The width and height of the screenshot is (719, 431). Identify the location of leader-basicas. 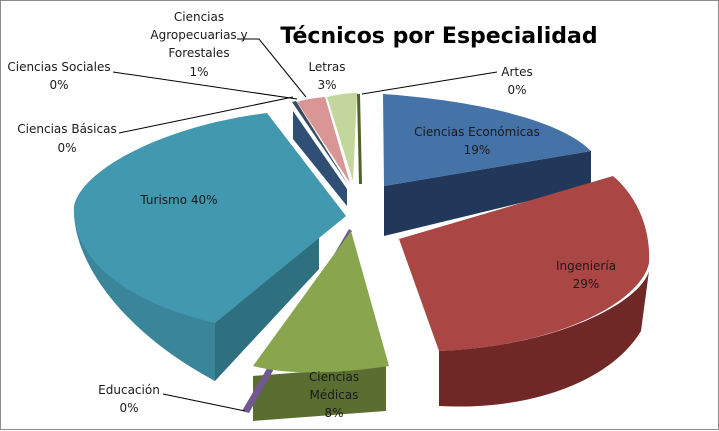
(206, 115).